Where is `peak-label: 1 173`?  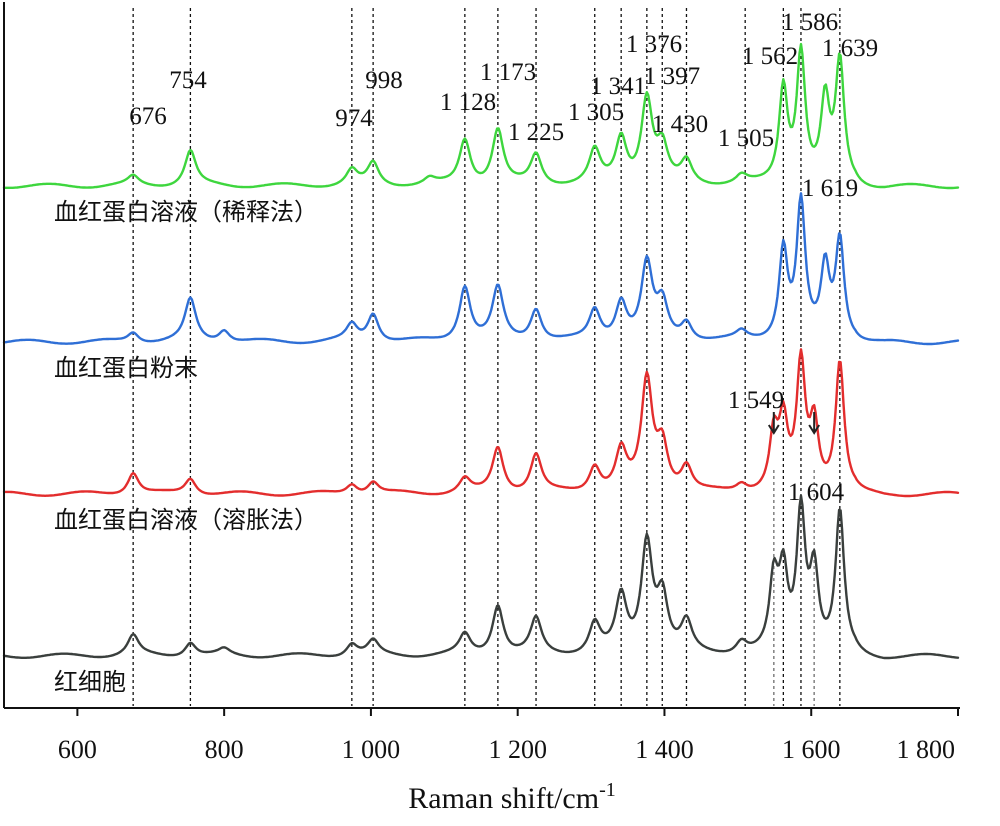 peak-label: 1 173 is located at coordinates (508, 72).